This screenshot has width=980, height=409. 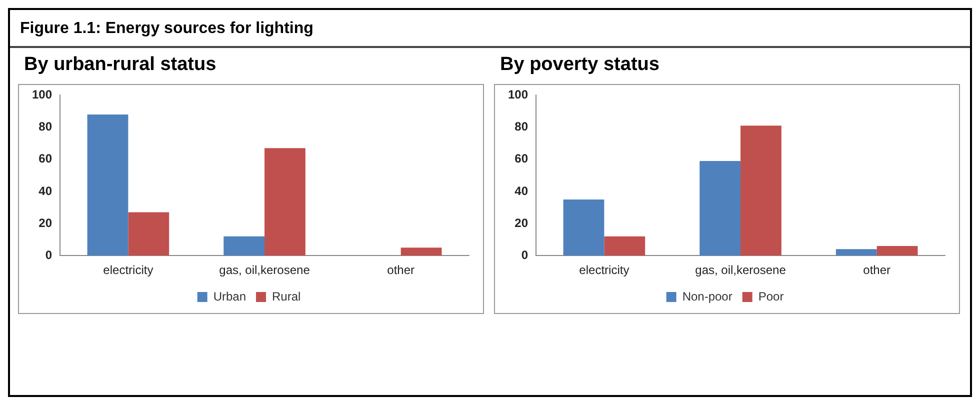 What do you see at coordinates (120, 65) in the screenshot?
I see `chart-subtitle: By urban-rural status` at bounding box center [120, 65].